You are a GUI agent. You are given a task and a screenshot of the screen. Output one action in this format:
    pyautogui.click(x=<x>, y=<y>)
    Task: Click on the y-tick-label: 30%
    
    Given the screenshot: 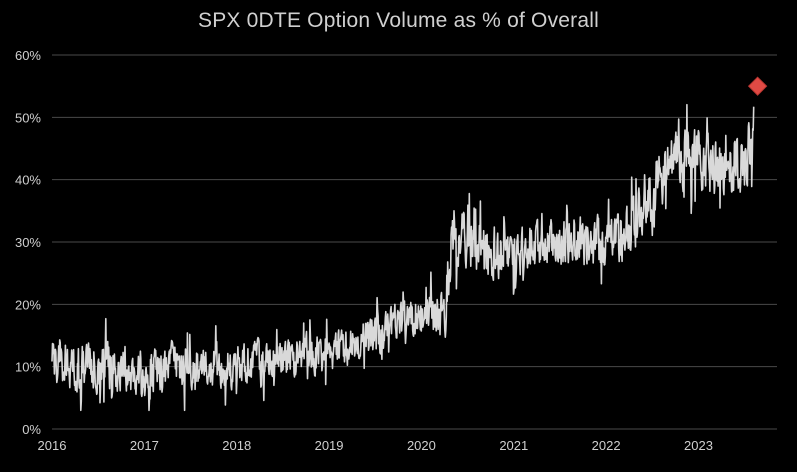 What is the action you would take?
    pyautogui.click(x=28, y=242)
    